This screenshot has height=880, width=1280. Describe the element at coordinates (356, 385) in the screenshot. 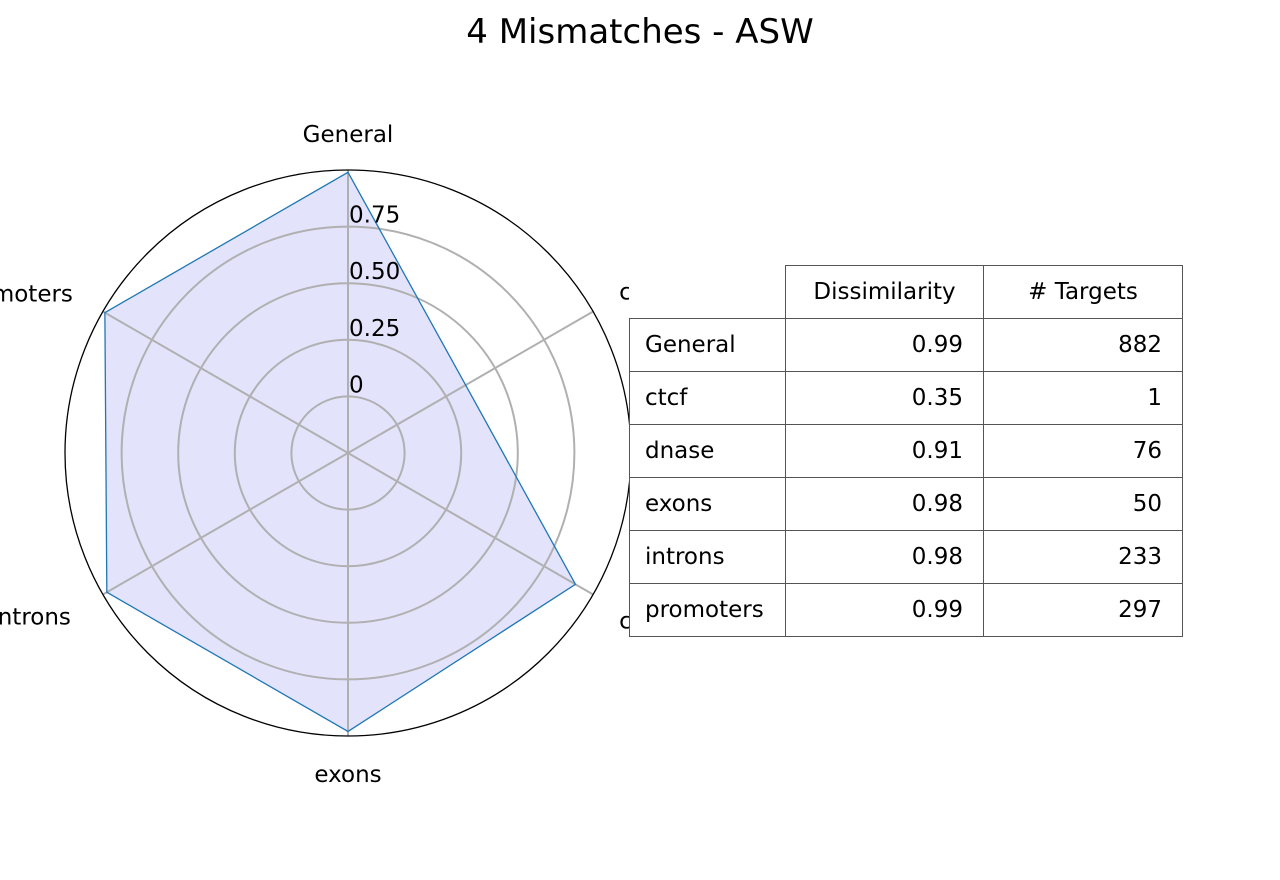

I see `radial-tick-label: 0` at that location.